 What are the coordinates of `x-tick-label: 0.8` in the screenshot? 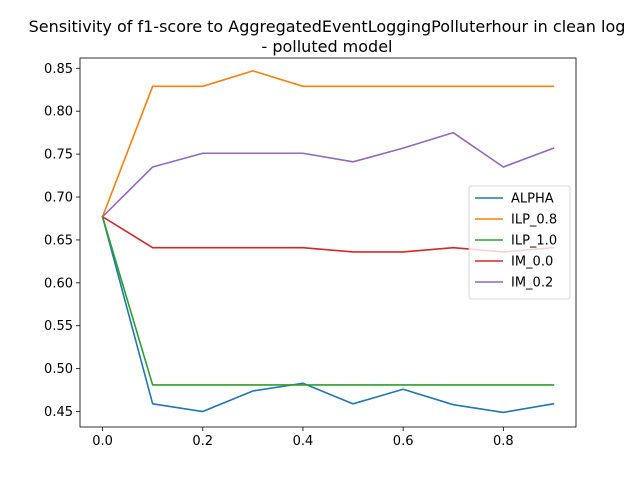 It's located at (503, 441).